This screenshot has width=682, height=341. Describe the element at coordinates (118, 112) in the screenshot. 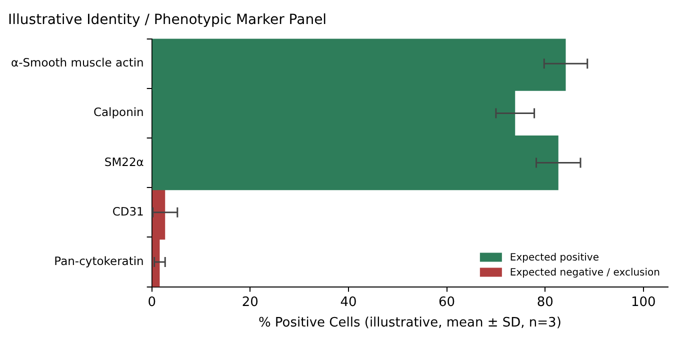

I see `y-tick-label: Calponin` at that location.